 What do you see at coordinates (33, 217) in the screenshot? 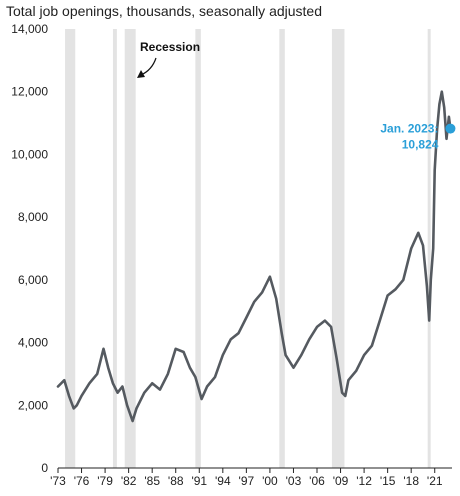
I see `y-tick-label: 8,000` at bounding box center [33, 217].